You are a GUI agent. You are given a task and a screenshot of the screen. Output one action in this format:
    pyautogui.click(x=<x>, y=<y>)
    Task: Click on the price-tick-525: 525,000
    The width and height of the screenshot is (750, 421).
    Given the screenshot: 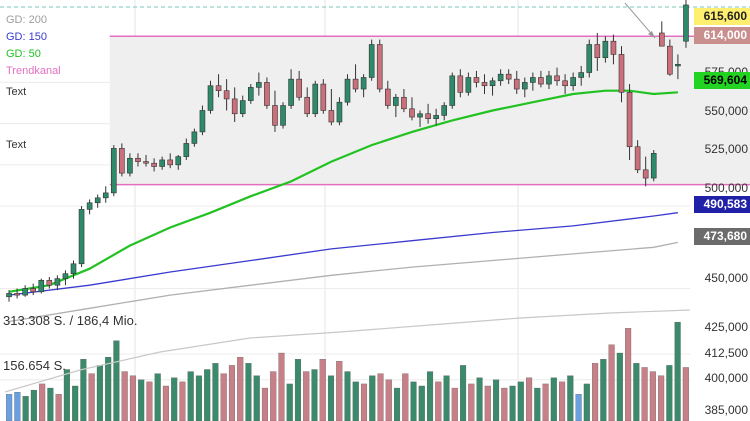 What is the action you would take?
    pyautogui.click(x=726, y=149)
    